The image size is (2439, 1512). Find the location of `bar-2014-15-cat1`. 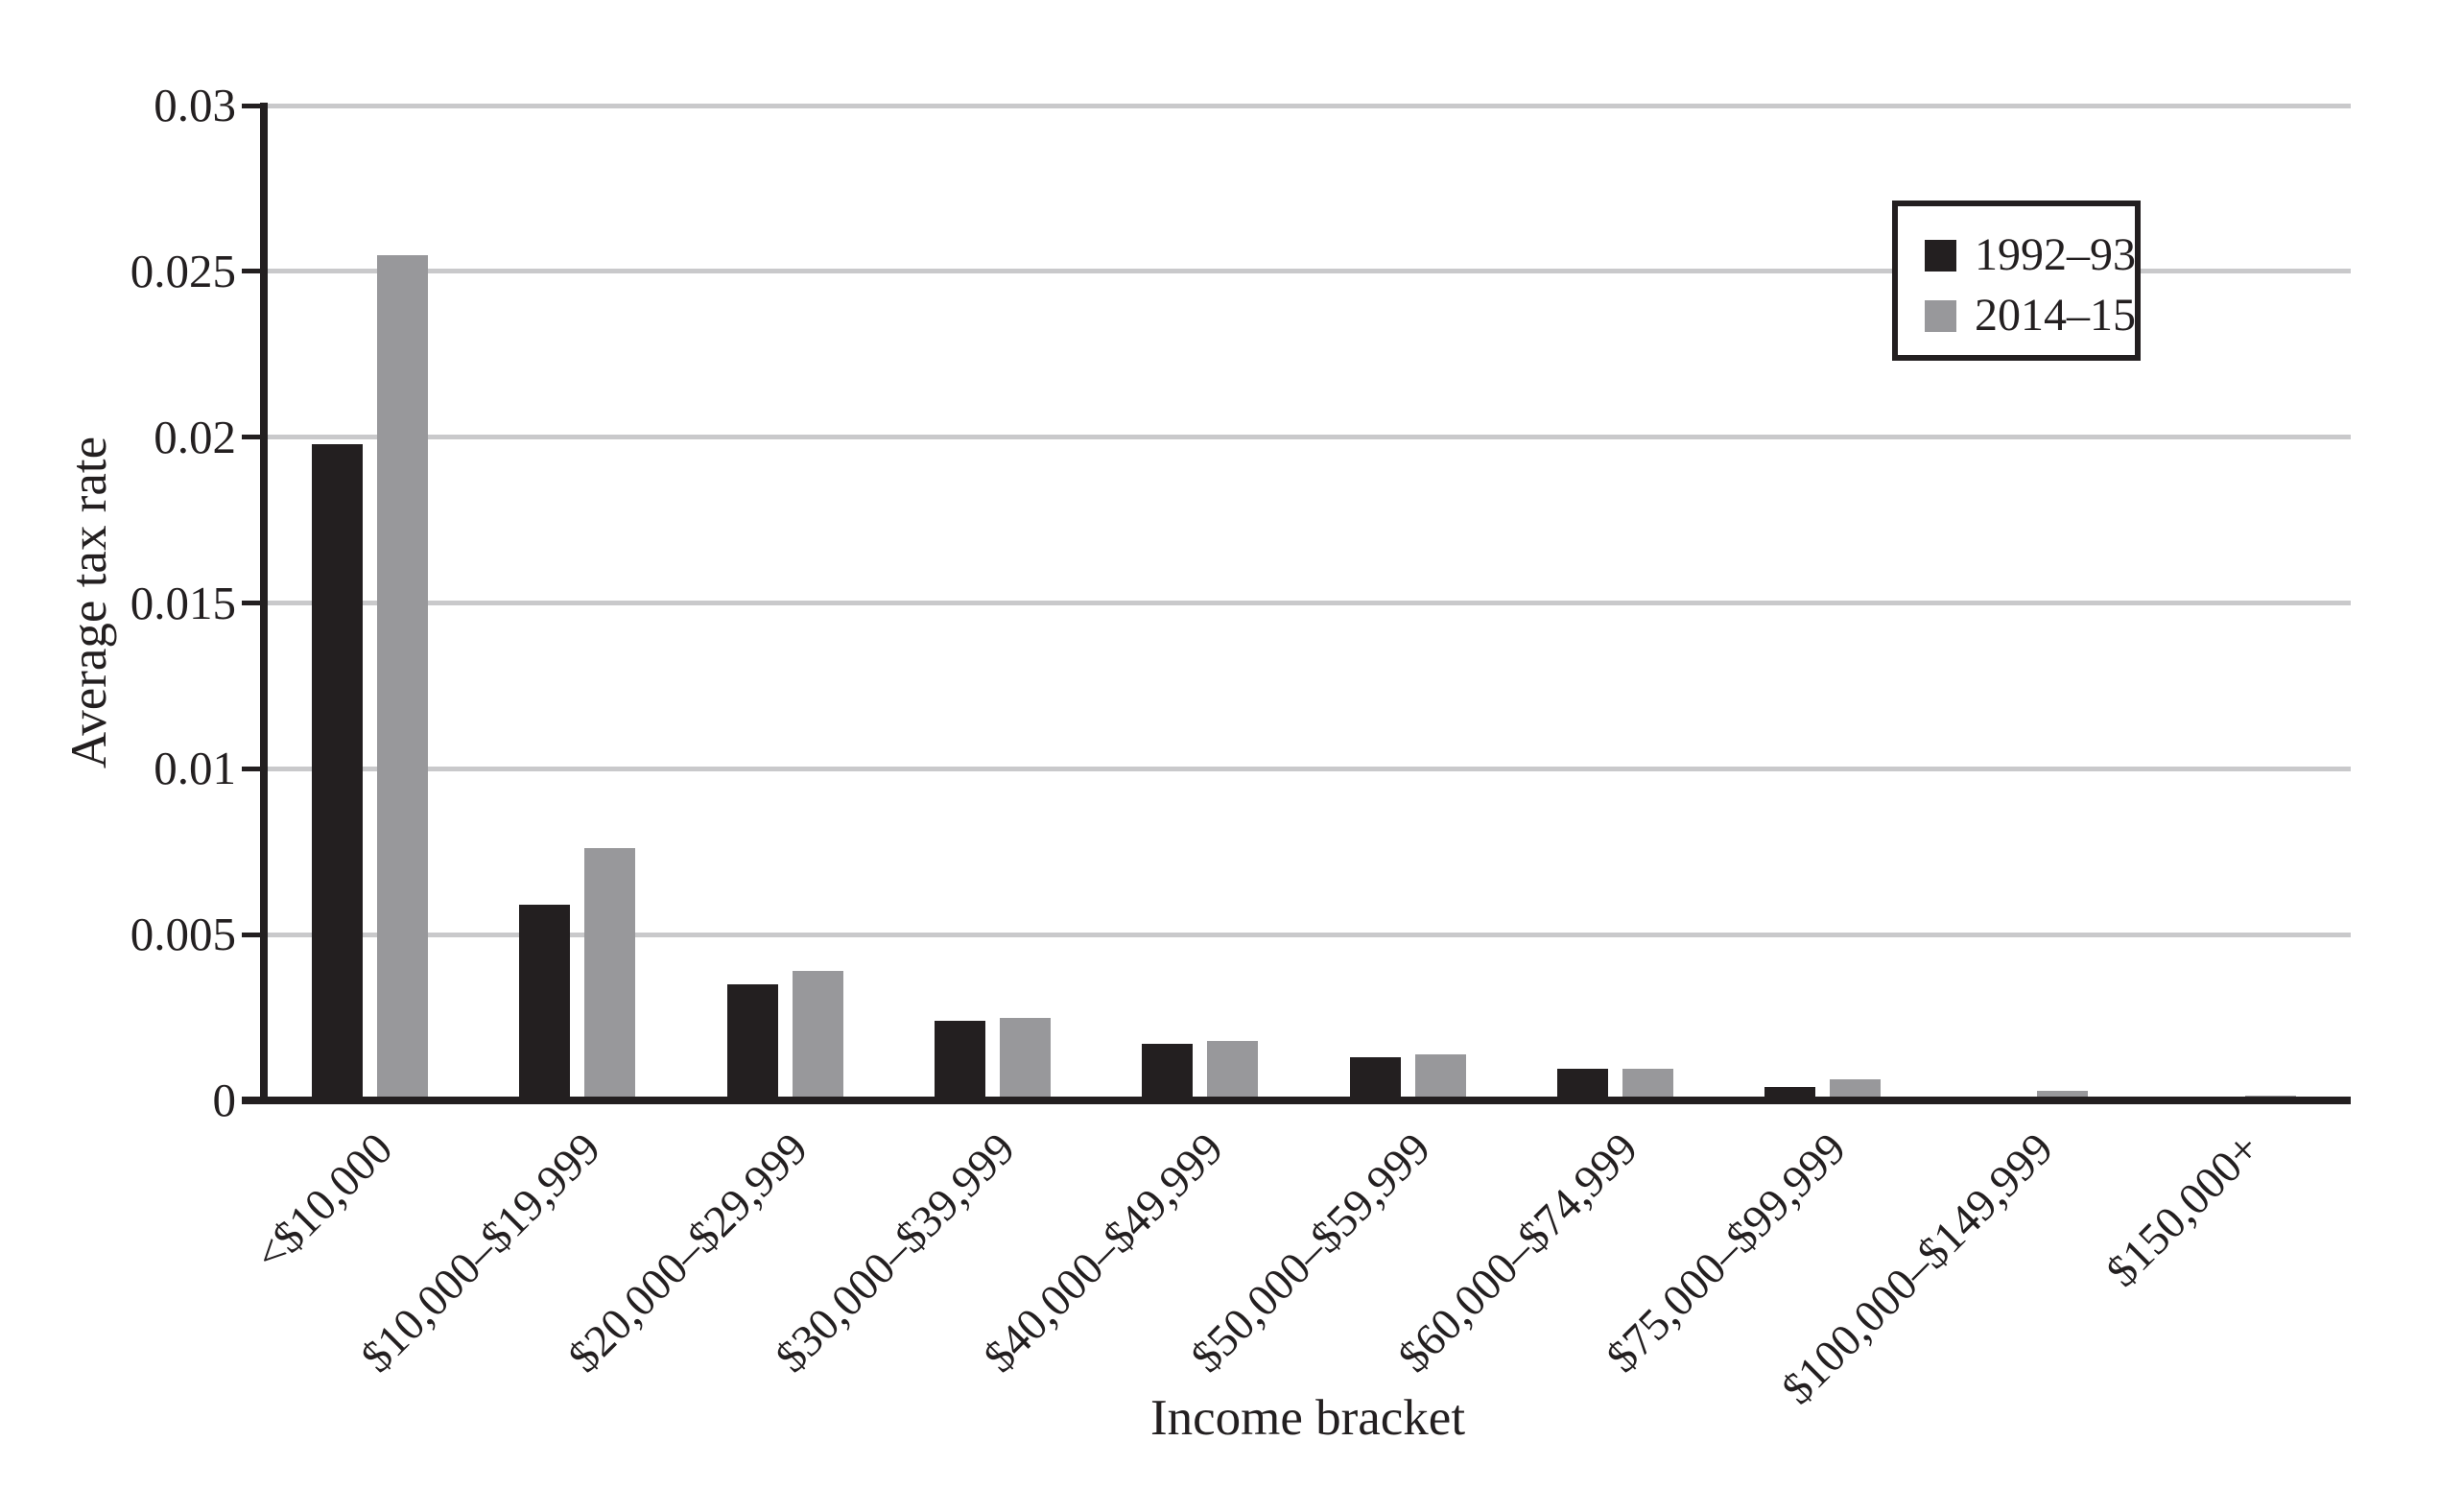

bar-2014-15-cat1 is located at coordinates (403, 677).